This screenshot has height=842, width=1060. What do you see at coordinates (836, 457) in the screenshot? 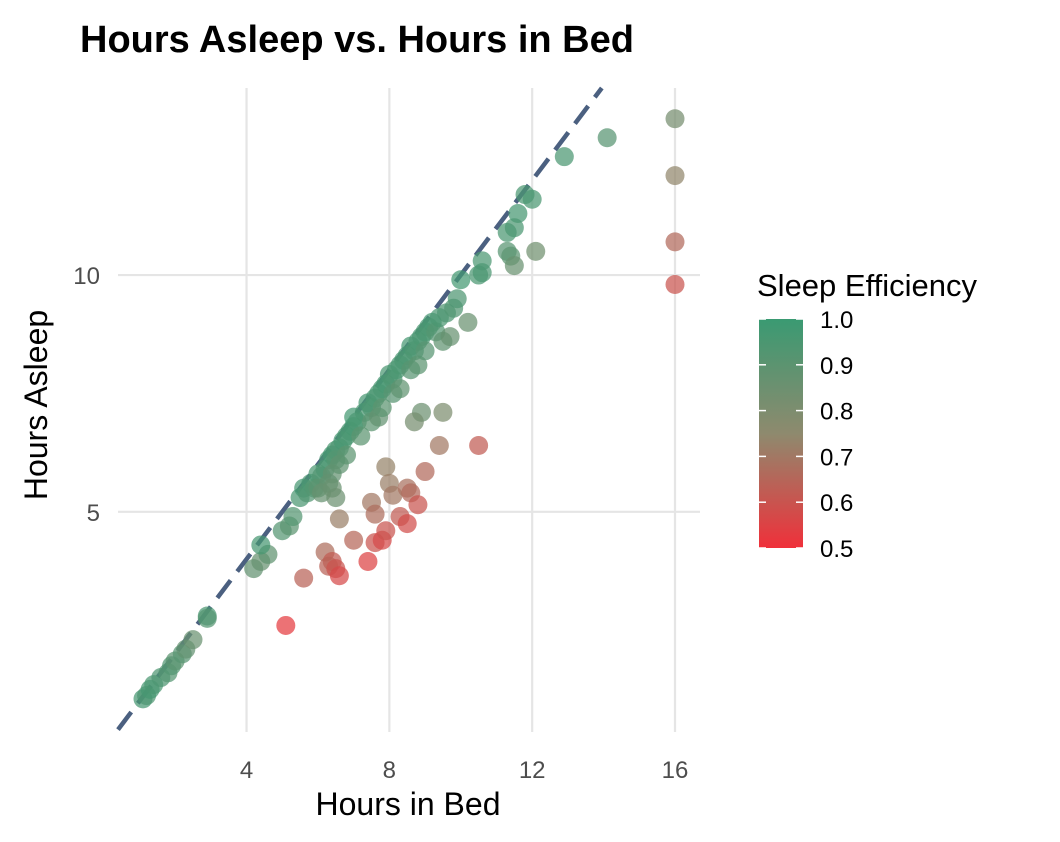
I see `legend-tick-label: 0.7` at bounding box center [836, 457].